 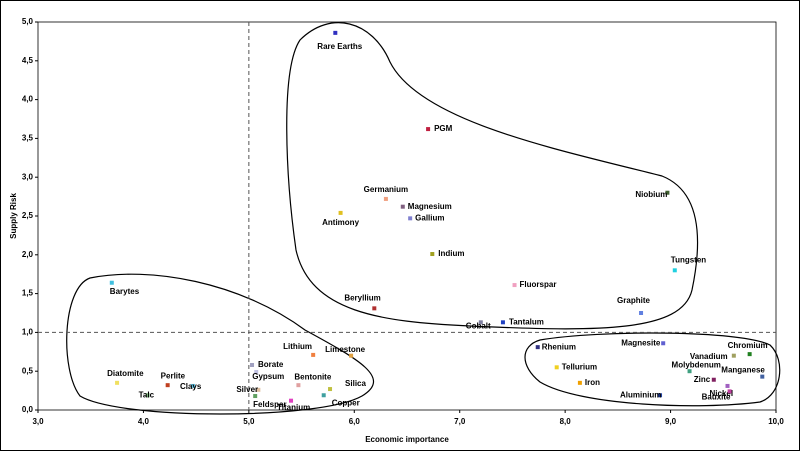 What do you see at coordinates (28, 215) in the screenshot?
I see `y-tick-label: 2,5` at bounding box center [28, 215].